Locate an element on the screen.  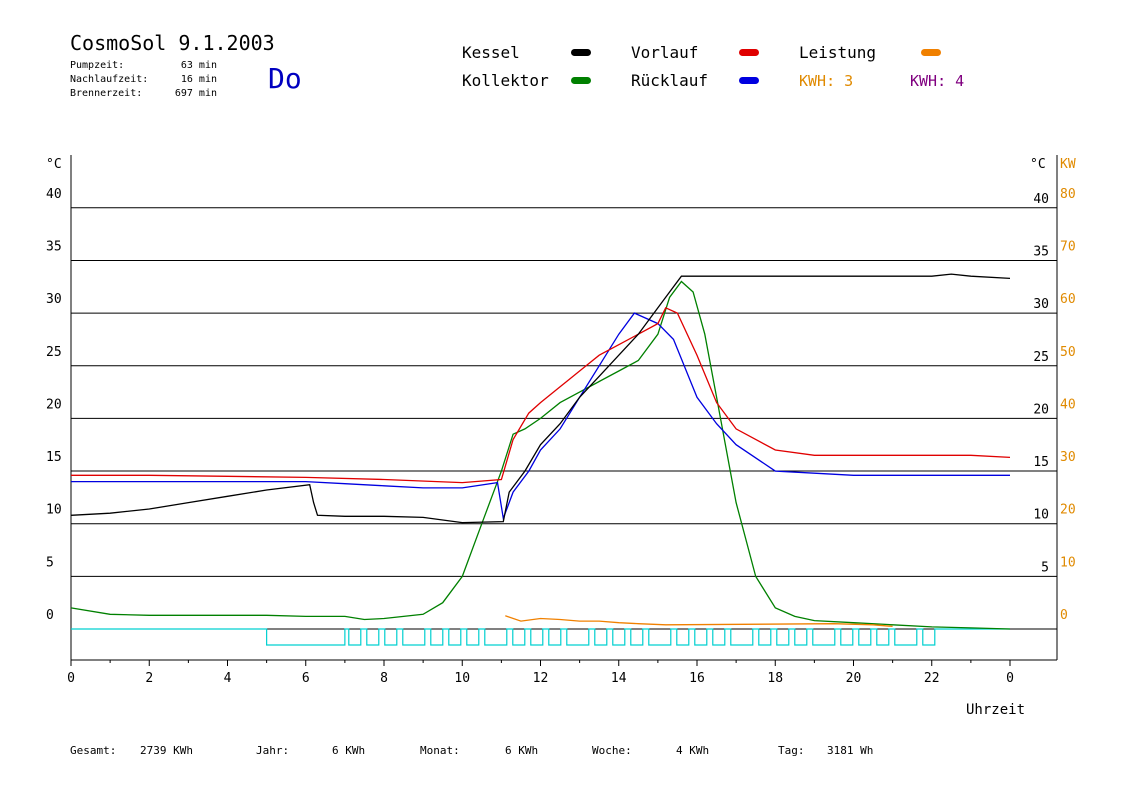
x-tick-label: 8 is located at coordinates (384, 678).